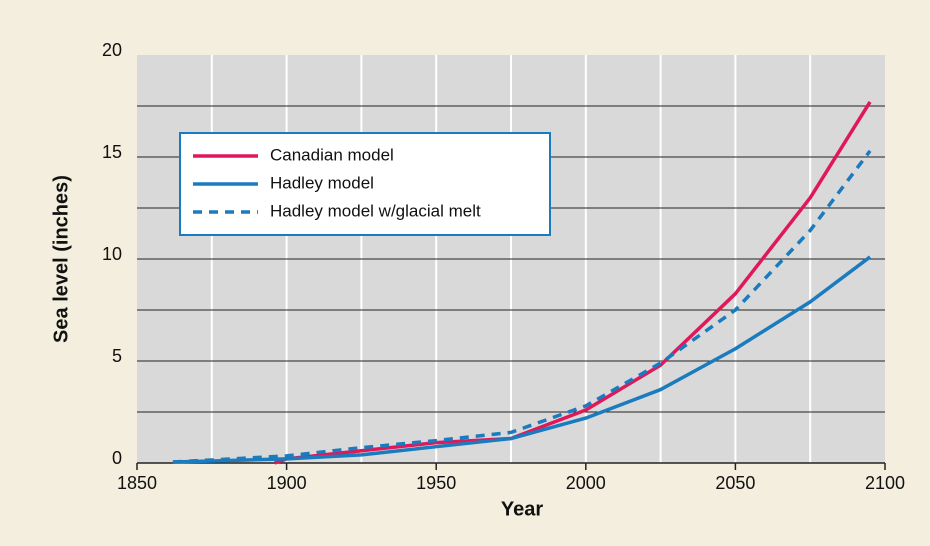 The height and width of the screenshot is (546, 930). I want to click on x-tick-label: 2000, so click(586, 483).